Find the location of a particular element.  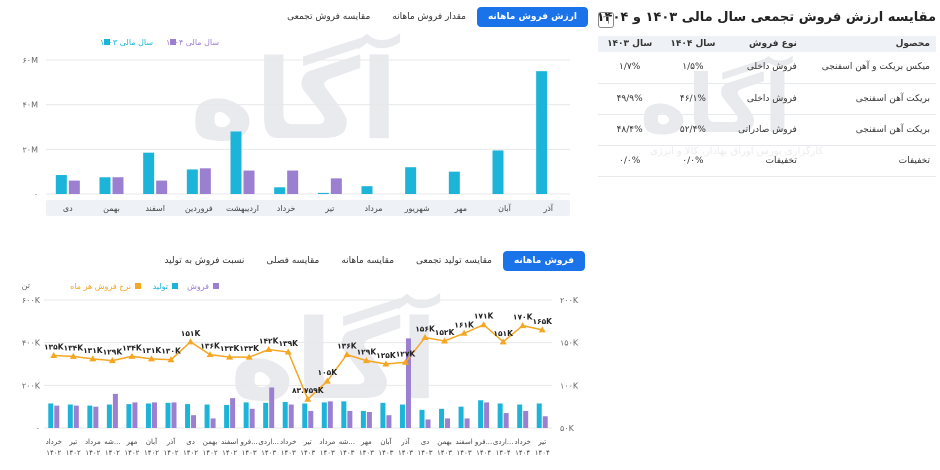

tab-monthly-sales: فروش ماهانه is located at coordinates (543, 261).